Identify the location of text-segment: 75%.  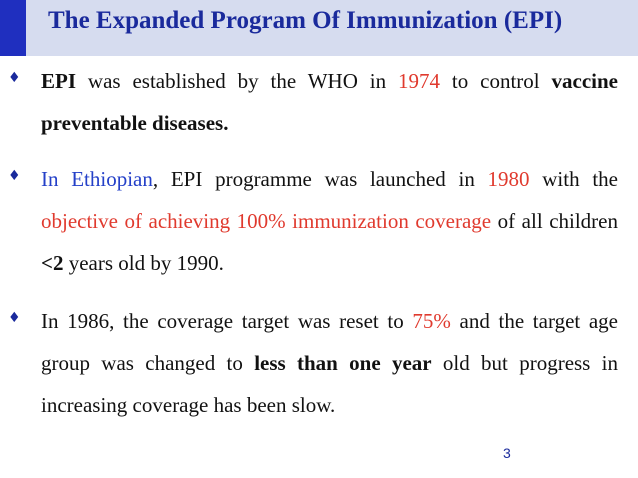
(431, 321).